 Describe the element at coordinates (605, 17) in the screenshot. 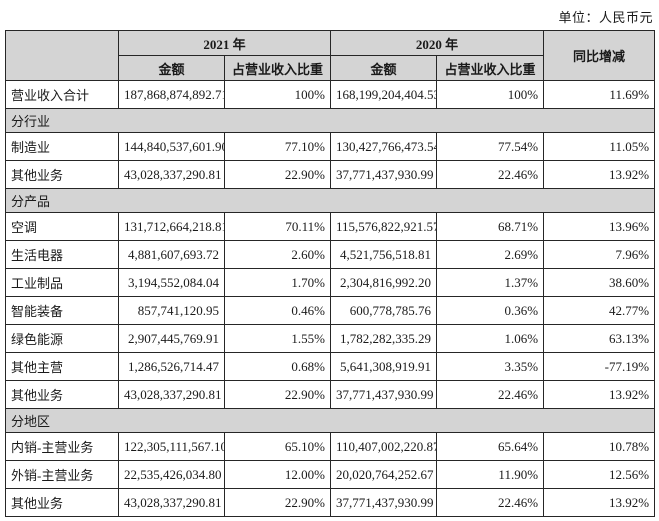

I see `unit-label: 单位：人民币元` at that location.